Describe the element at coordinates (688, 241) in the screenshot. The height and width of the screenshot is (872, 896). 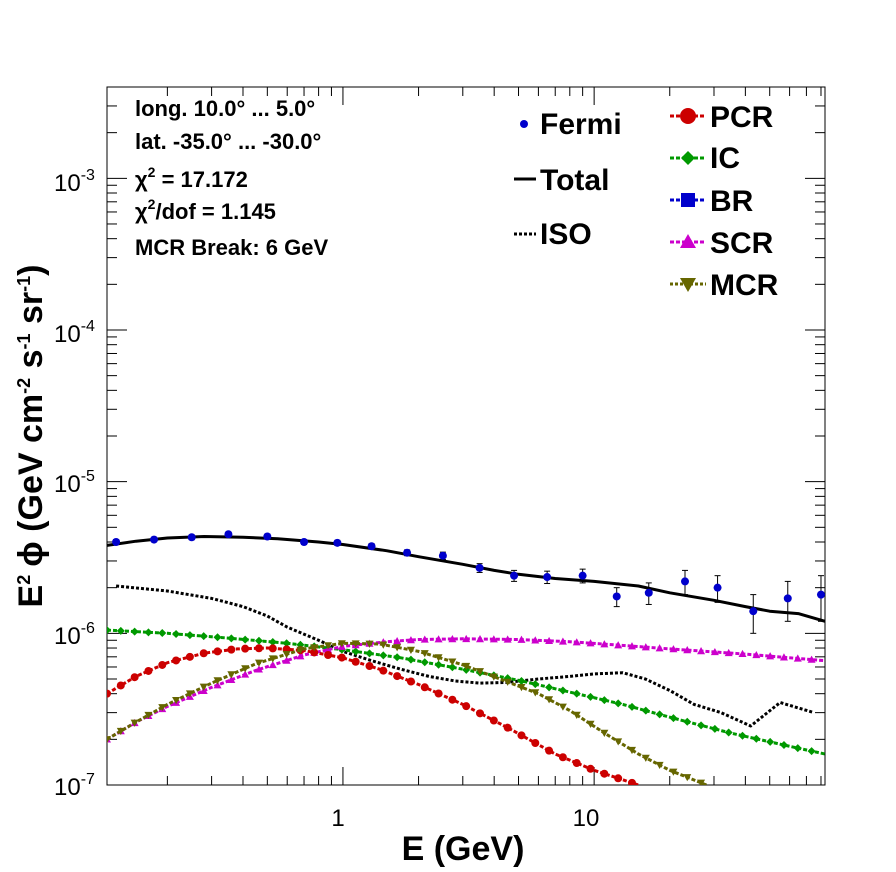
I see `legend-marker-scr` at that location.